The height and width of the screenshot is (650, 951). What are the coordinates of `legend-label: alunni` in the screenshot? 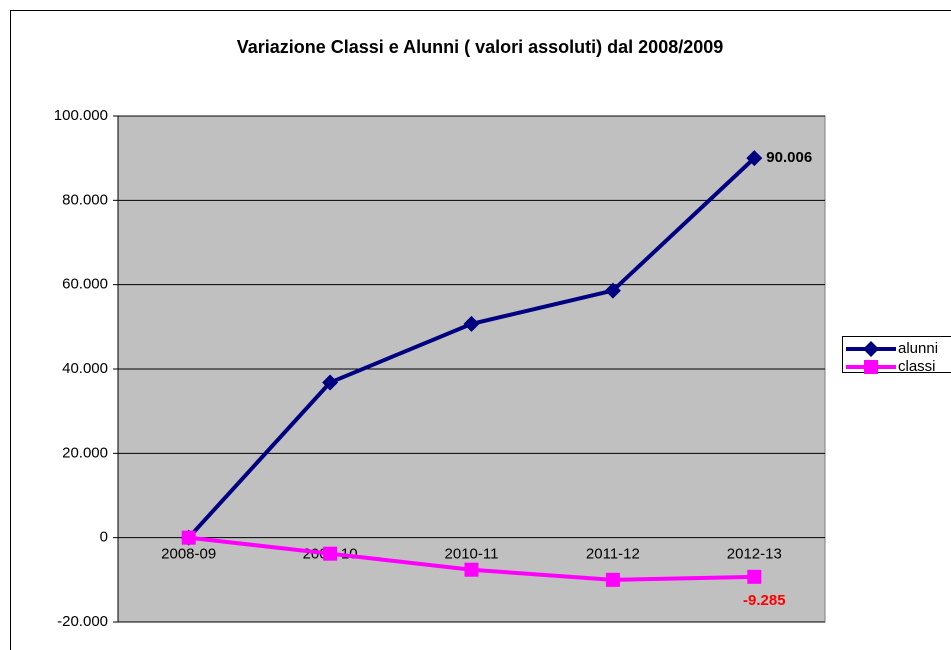 It's located at (918, 348).